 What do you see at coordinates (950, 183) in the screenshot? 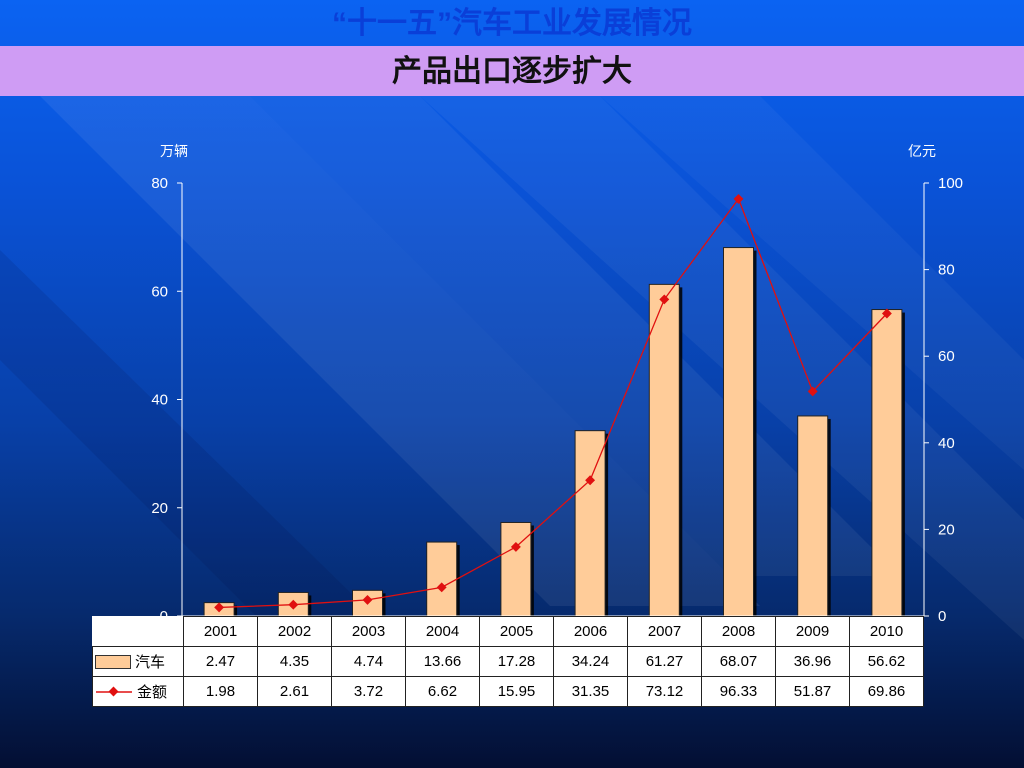
I see `right-tick-label: 100` at bounding box center [950, 183].